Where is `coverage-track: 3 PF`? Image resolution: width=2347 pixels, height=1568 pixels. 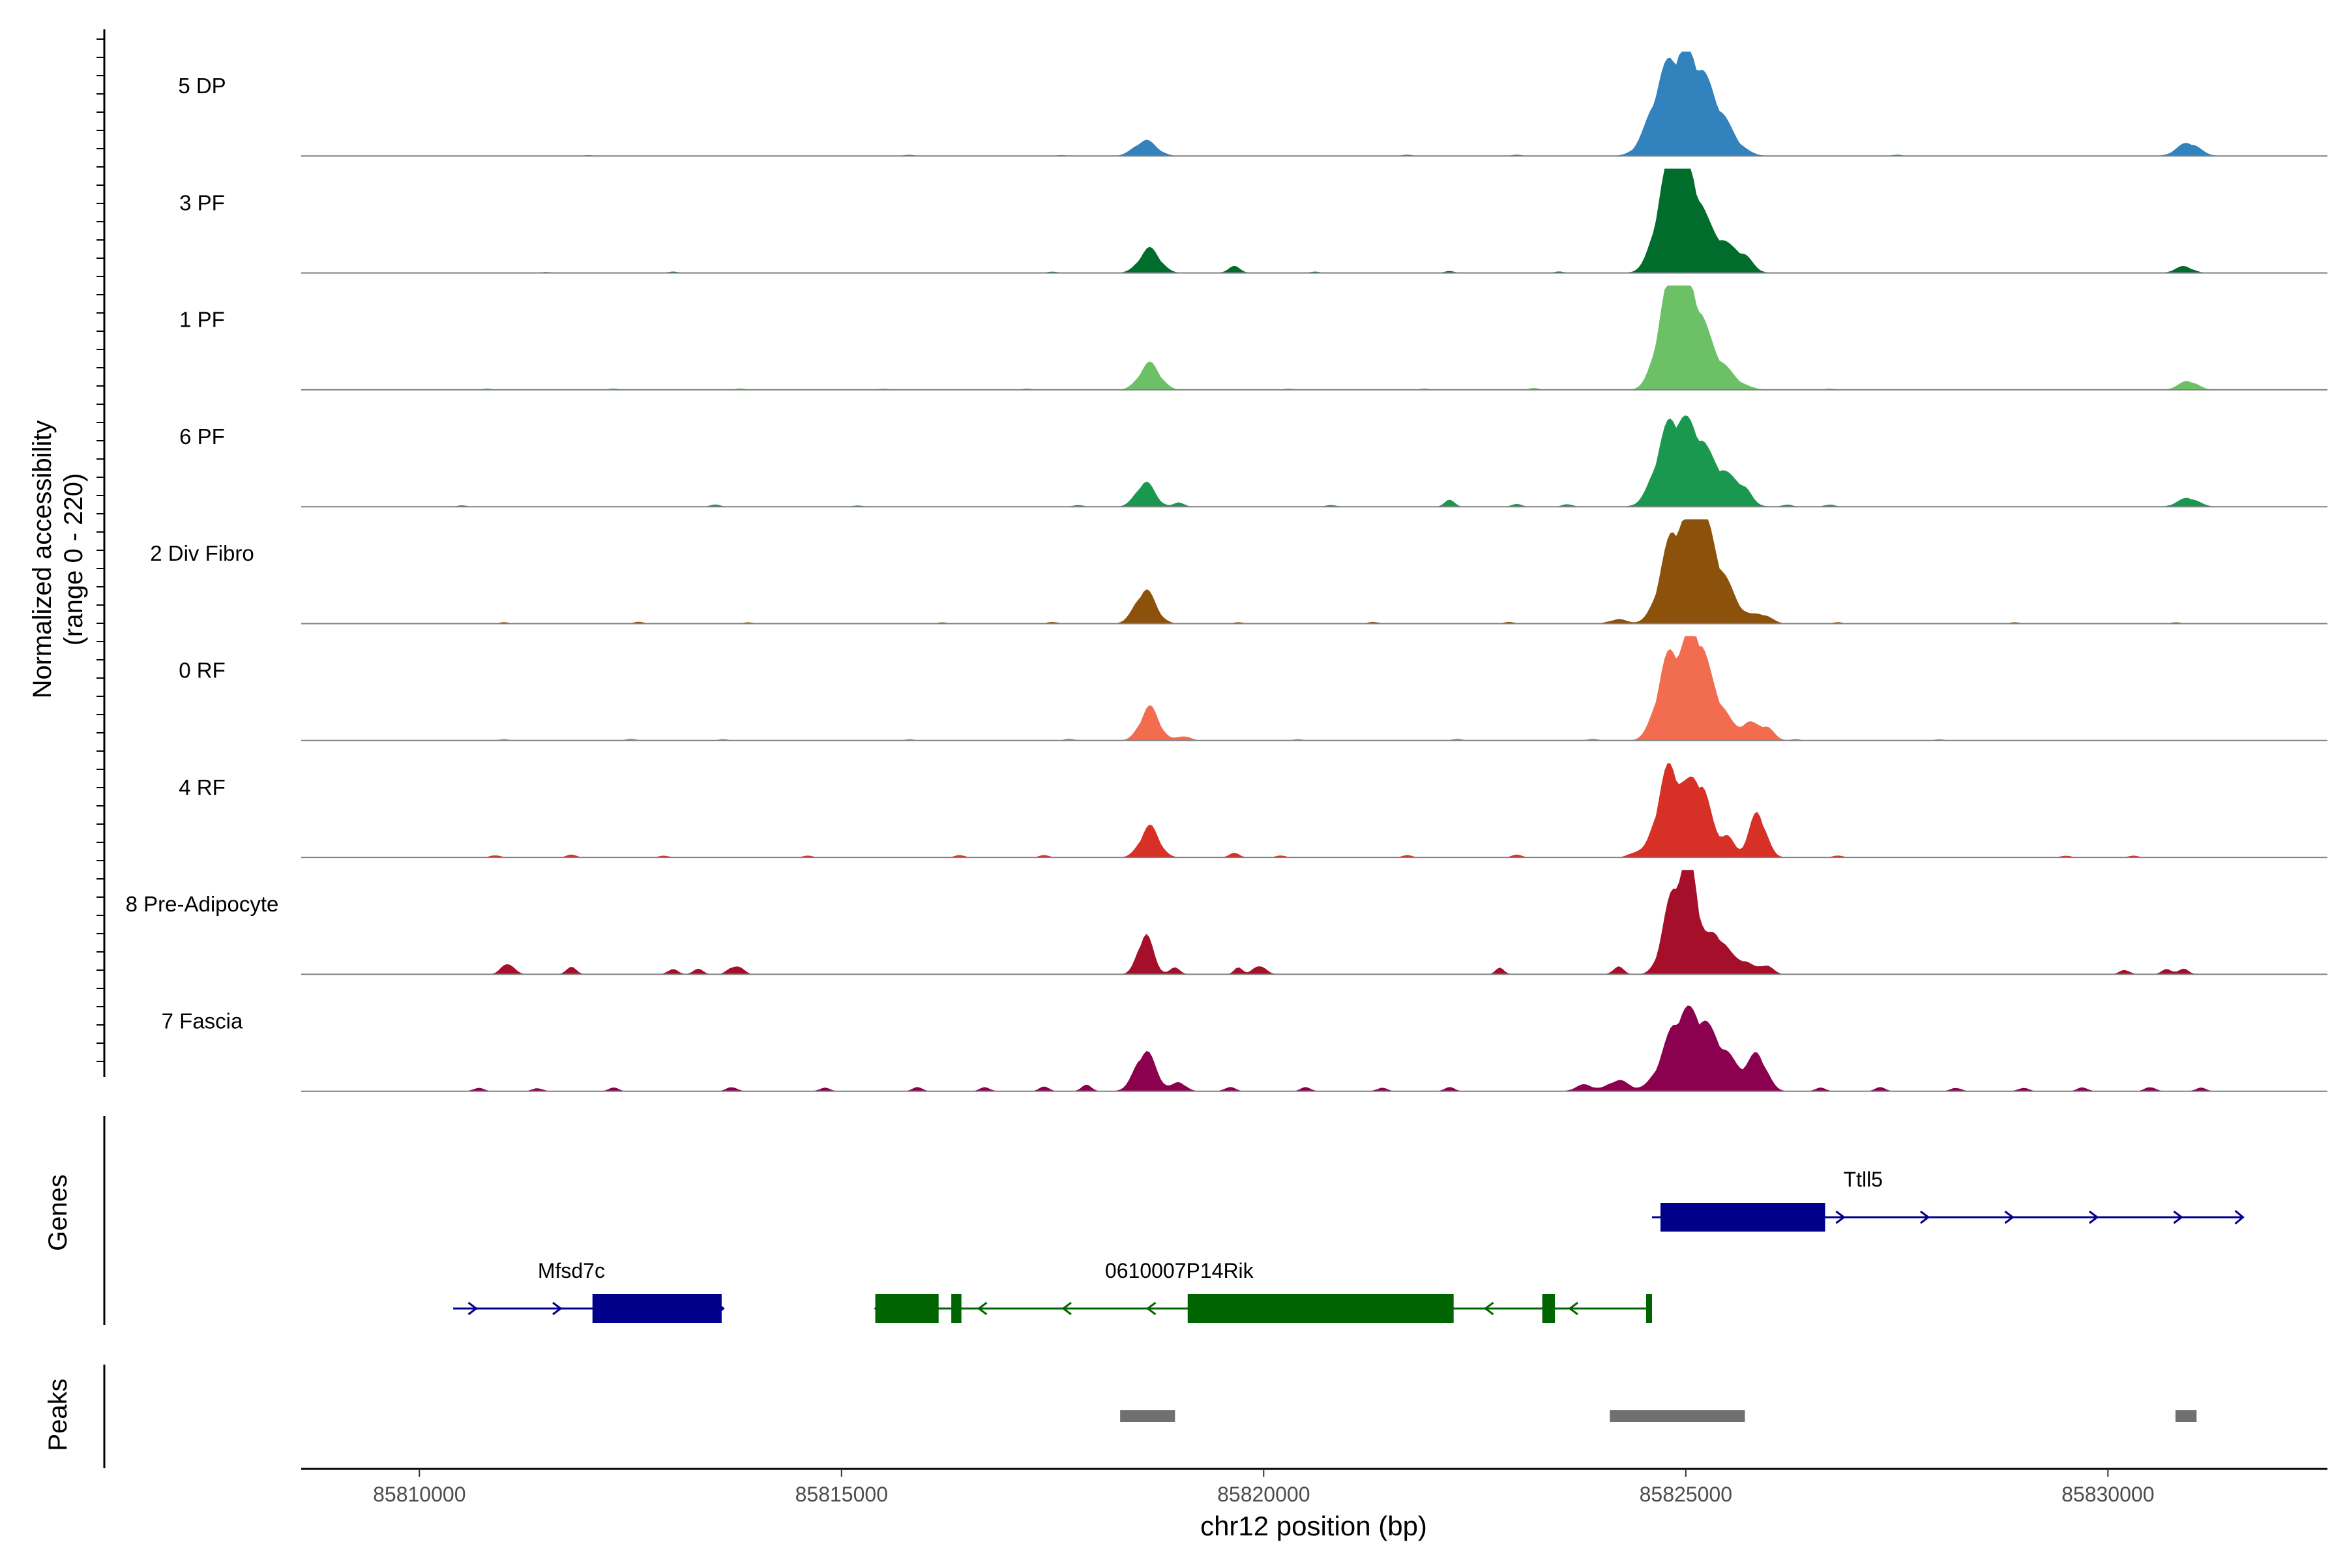 coverage-track: 3 PF is located at coordinates (1253, 221).